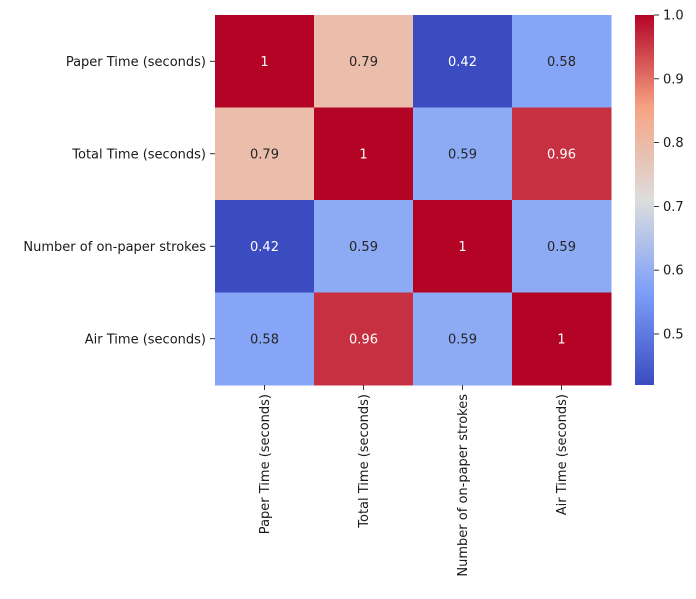 The image size is (696, 599). Describe the element at coordinates (562, 454) in the screenshot. I see `column-tick-label: Air Time (seconds)` at that location.